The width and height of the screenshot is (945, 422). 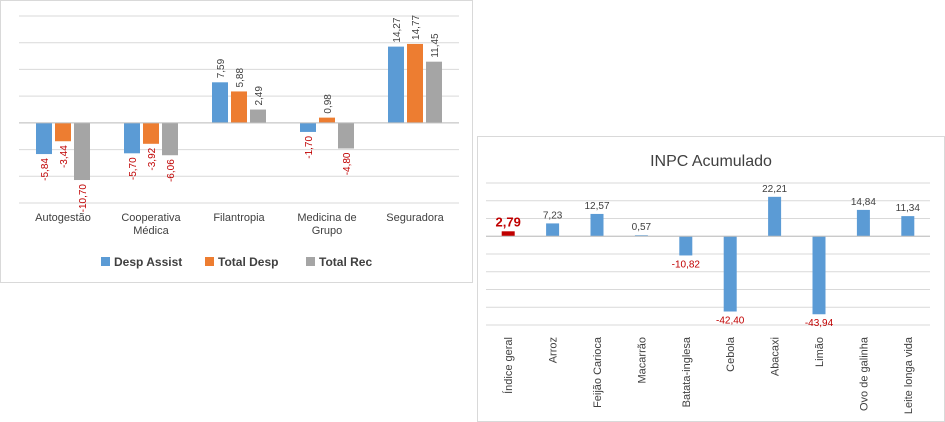 I want to click on data-label: 11,45, so click(x=435, y=45).